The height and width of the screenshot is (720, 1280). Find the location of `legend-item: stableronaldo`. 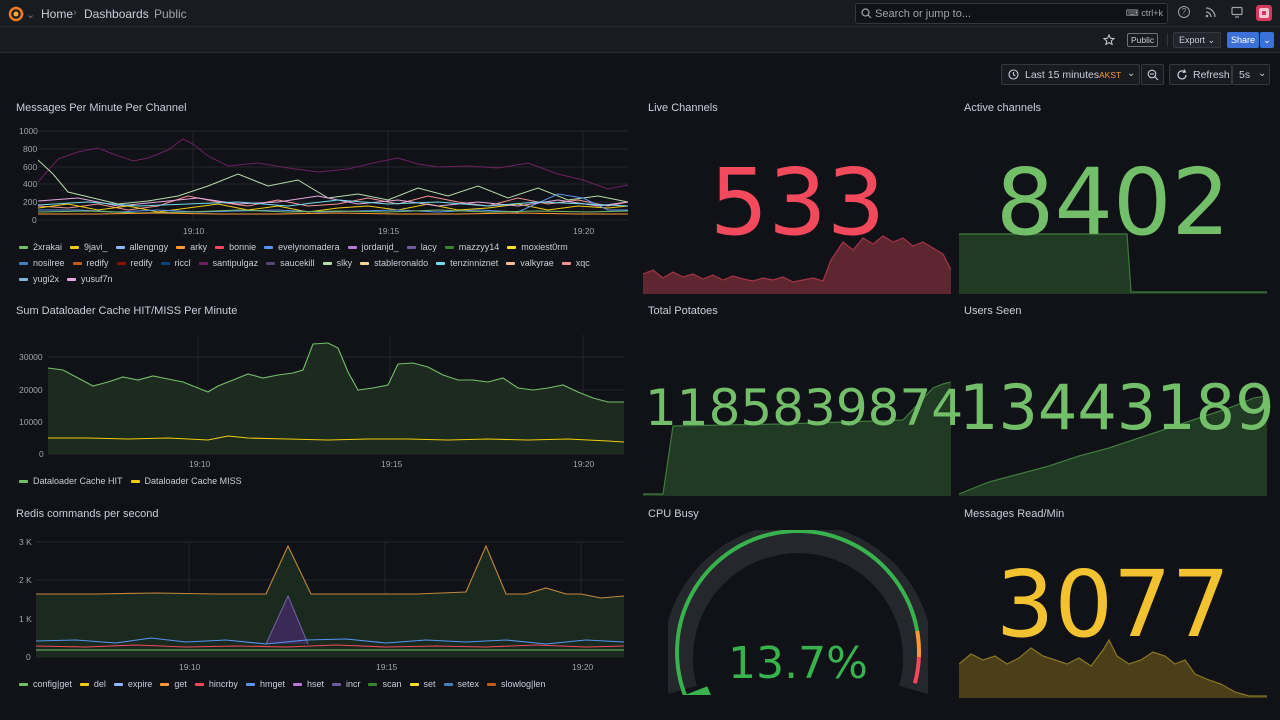

legend-item: stableronaldo is located at coordinates (394, 263).